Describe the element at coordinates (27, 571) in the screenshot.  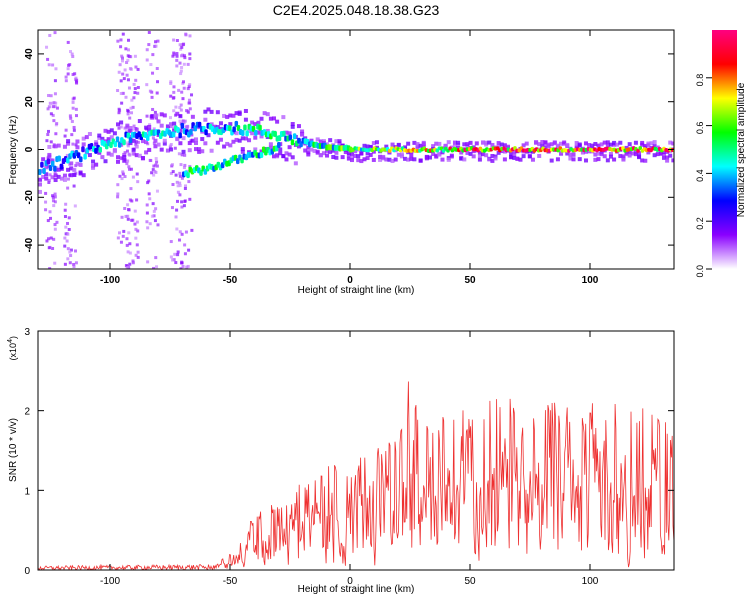
I see `snr-y-tick-label: 0` at that location.